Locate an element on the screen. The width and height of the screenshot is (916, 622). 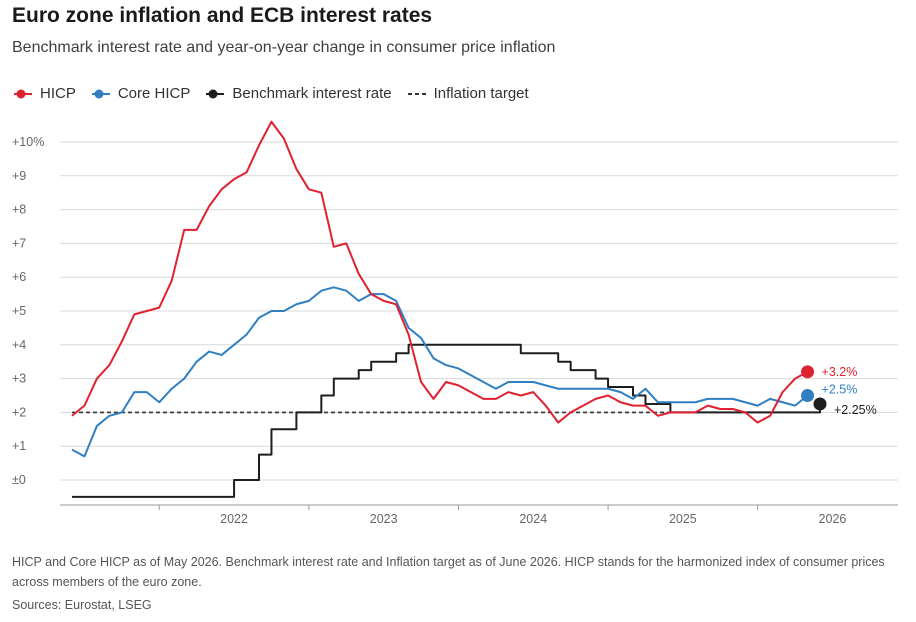
series-end-label-hicp: +3.2% is located at coordinates (840, 372).